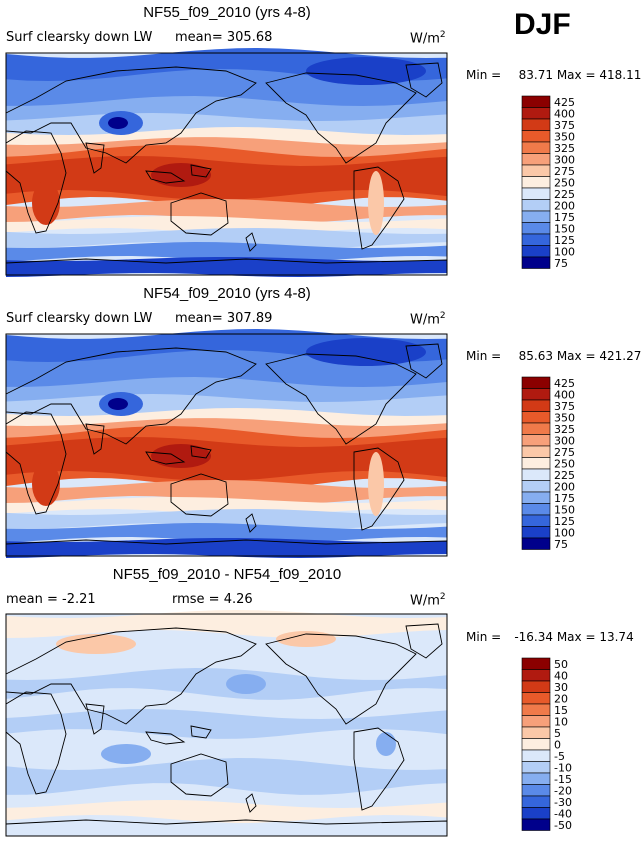  I want to click on panel-3-title: NF55_f09_2010 - NF54_f09_2010, so click(227, 574).